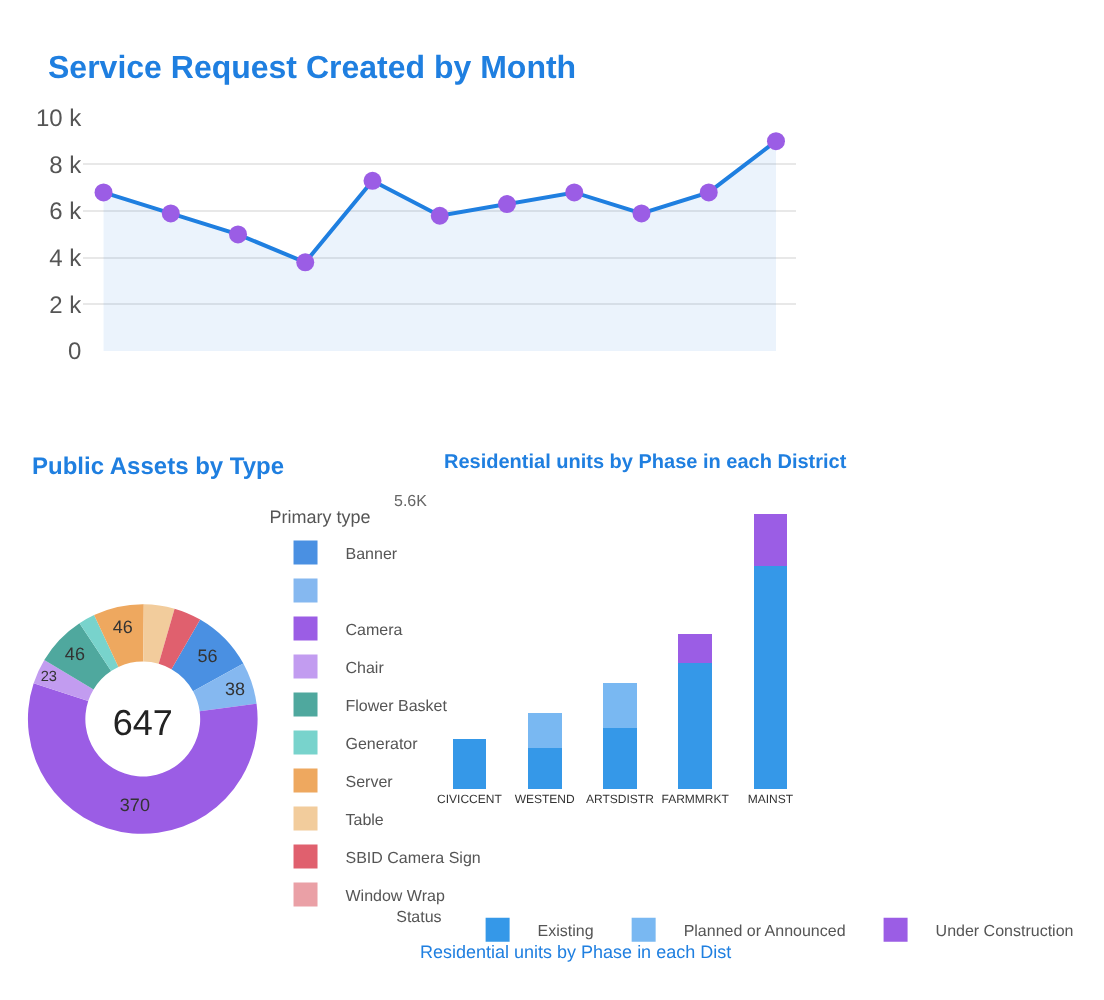 This screenshot has width=1104, height=1000. Describe the element at coordinates (419, 916) in the screenshot. I see `legend-title: Status` at that location.